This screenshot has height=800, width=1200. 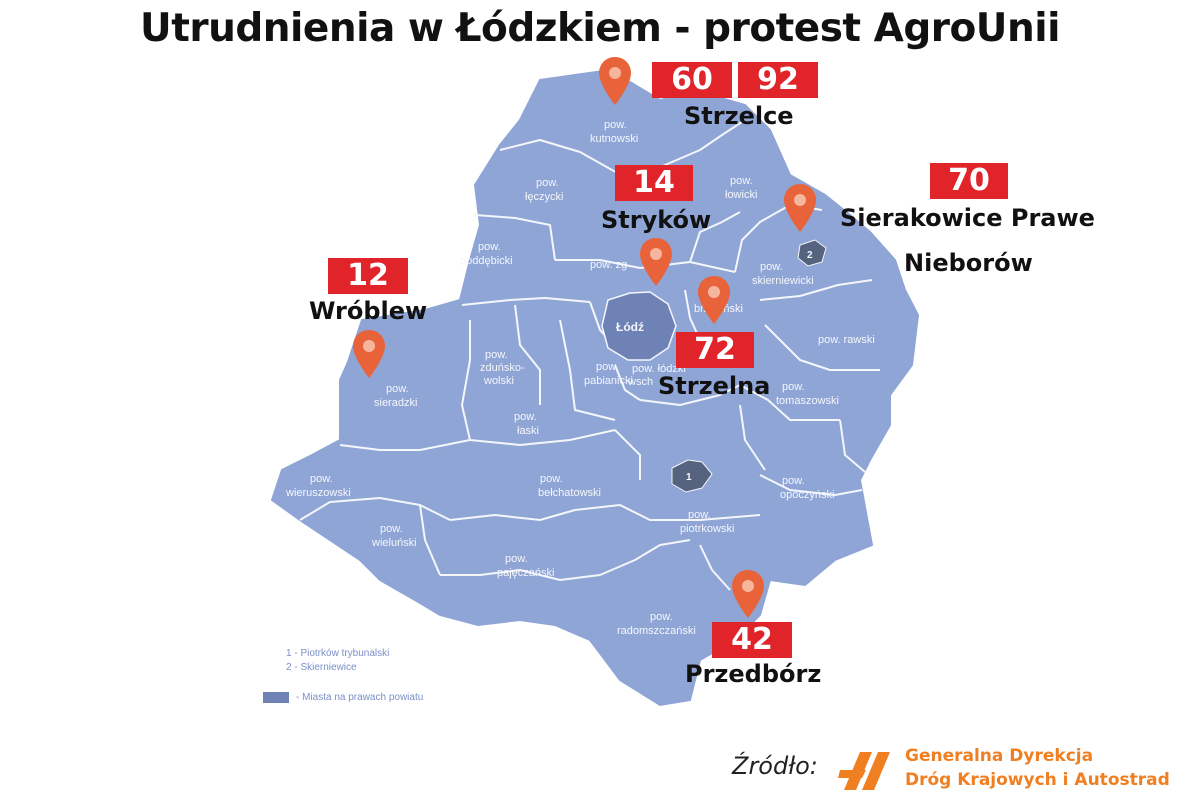 I want to click on lodz-city-area, so click(x=639, y=326).